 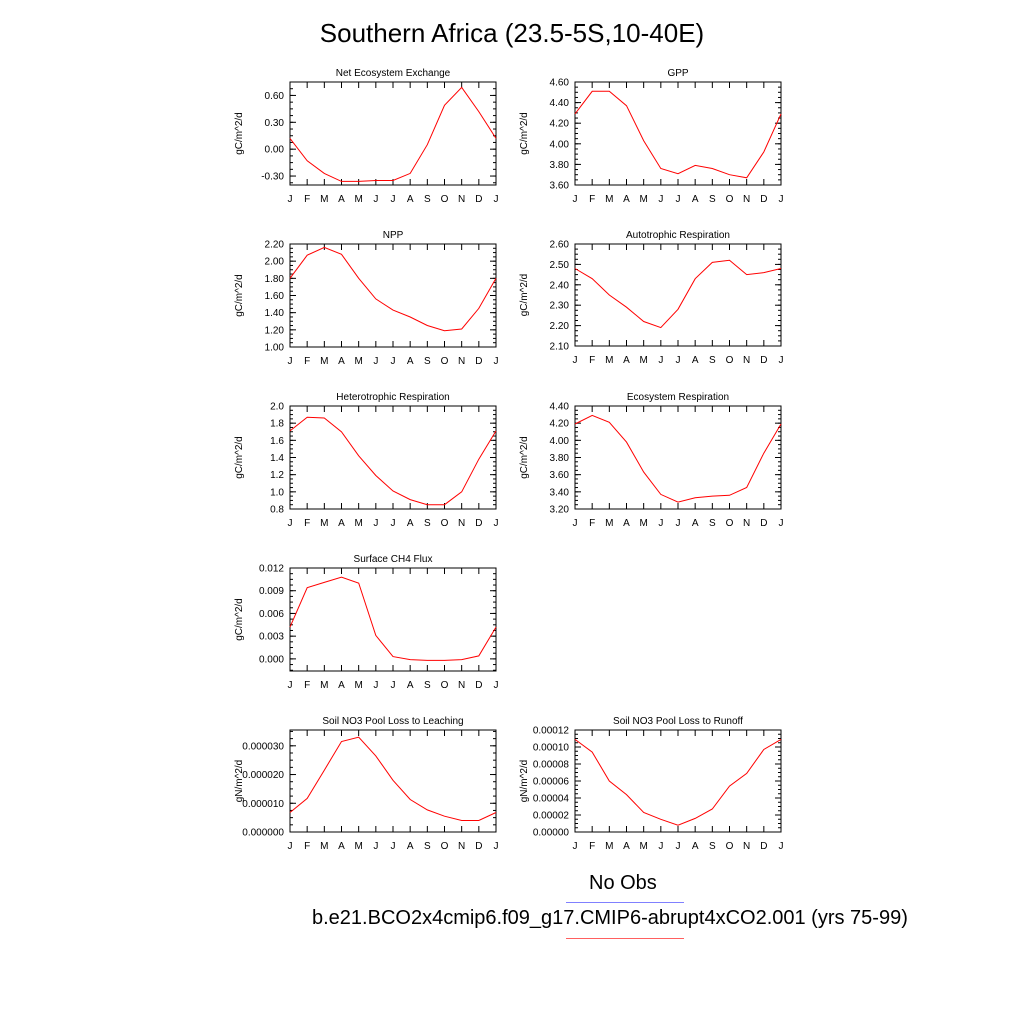 I want to click on y-tick-label: 3.60, so click(x=560, y=186).